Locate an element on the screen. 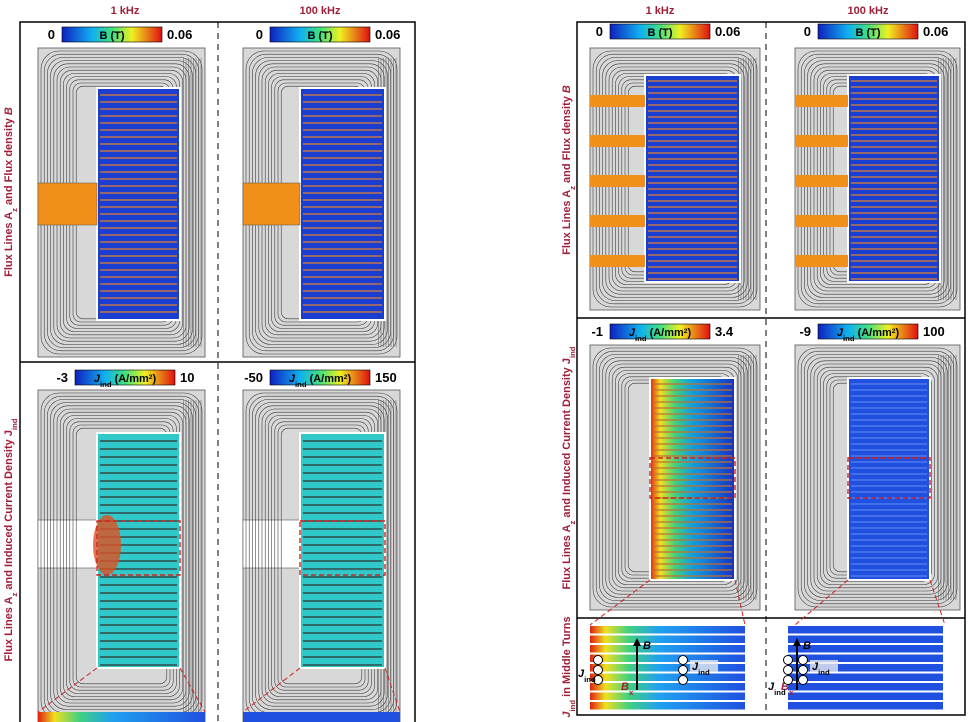 The height and width of the screenshot is (722, 970). colorbar-max: 100 is located at coordinates (934, 331).